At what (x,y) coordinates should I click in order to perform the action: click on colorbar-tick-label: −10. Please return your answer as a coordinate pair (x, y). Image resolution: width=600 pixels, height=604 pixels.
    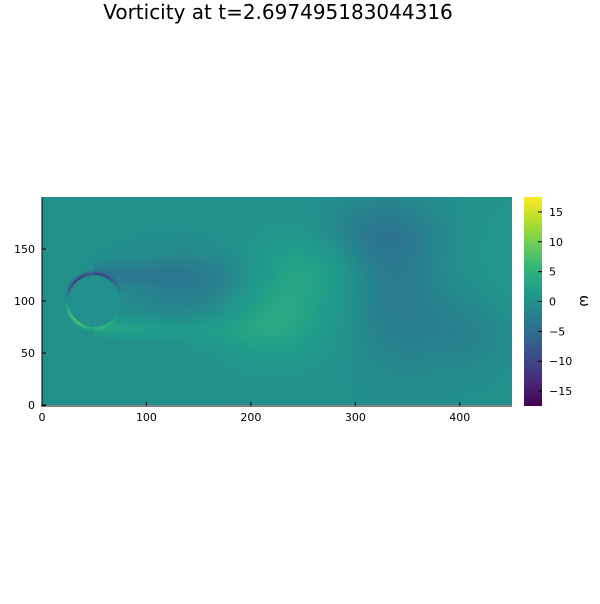
    Looking at the image, I should click on (560, 361).